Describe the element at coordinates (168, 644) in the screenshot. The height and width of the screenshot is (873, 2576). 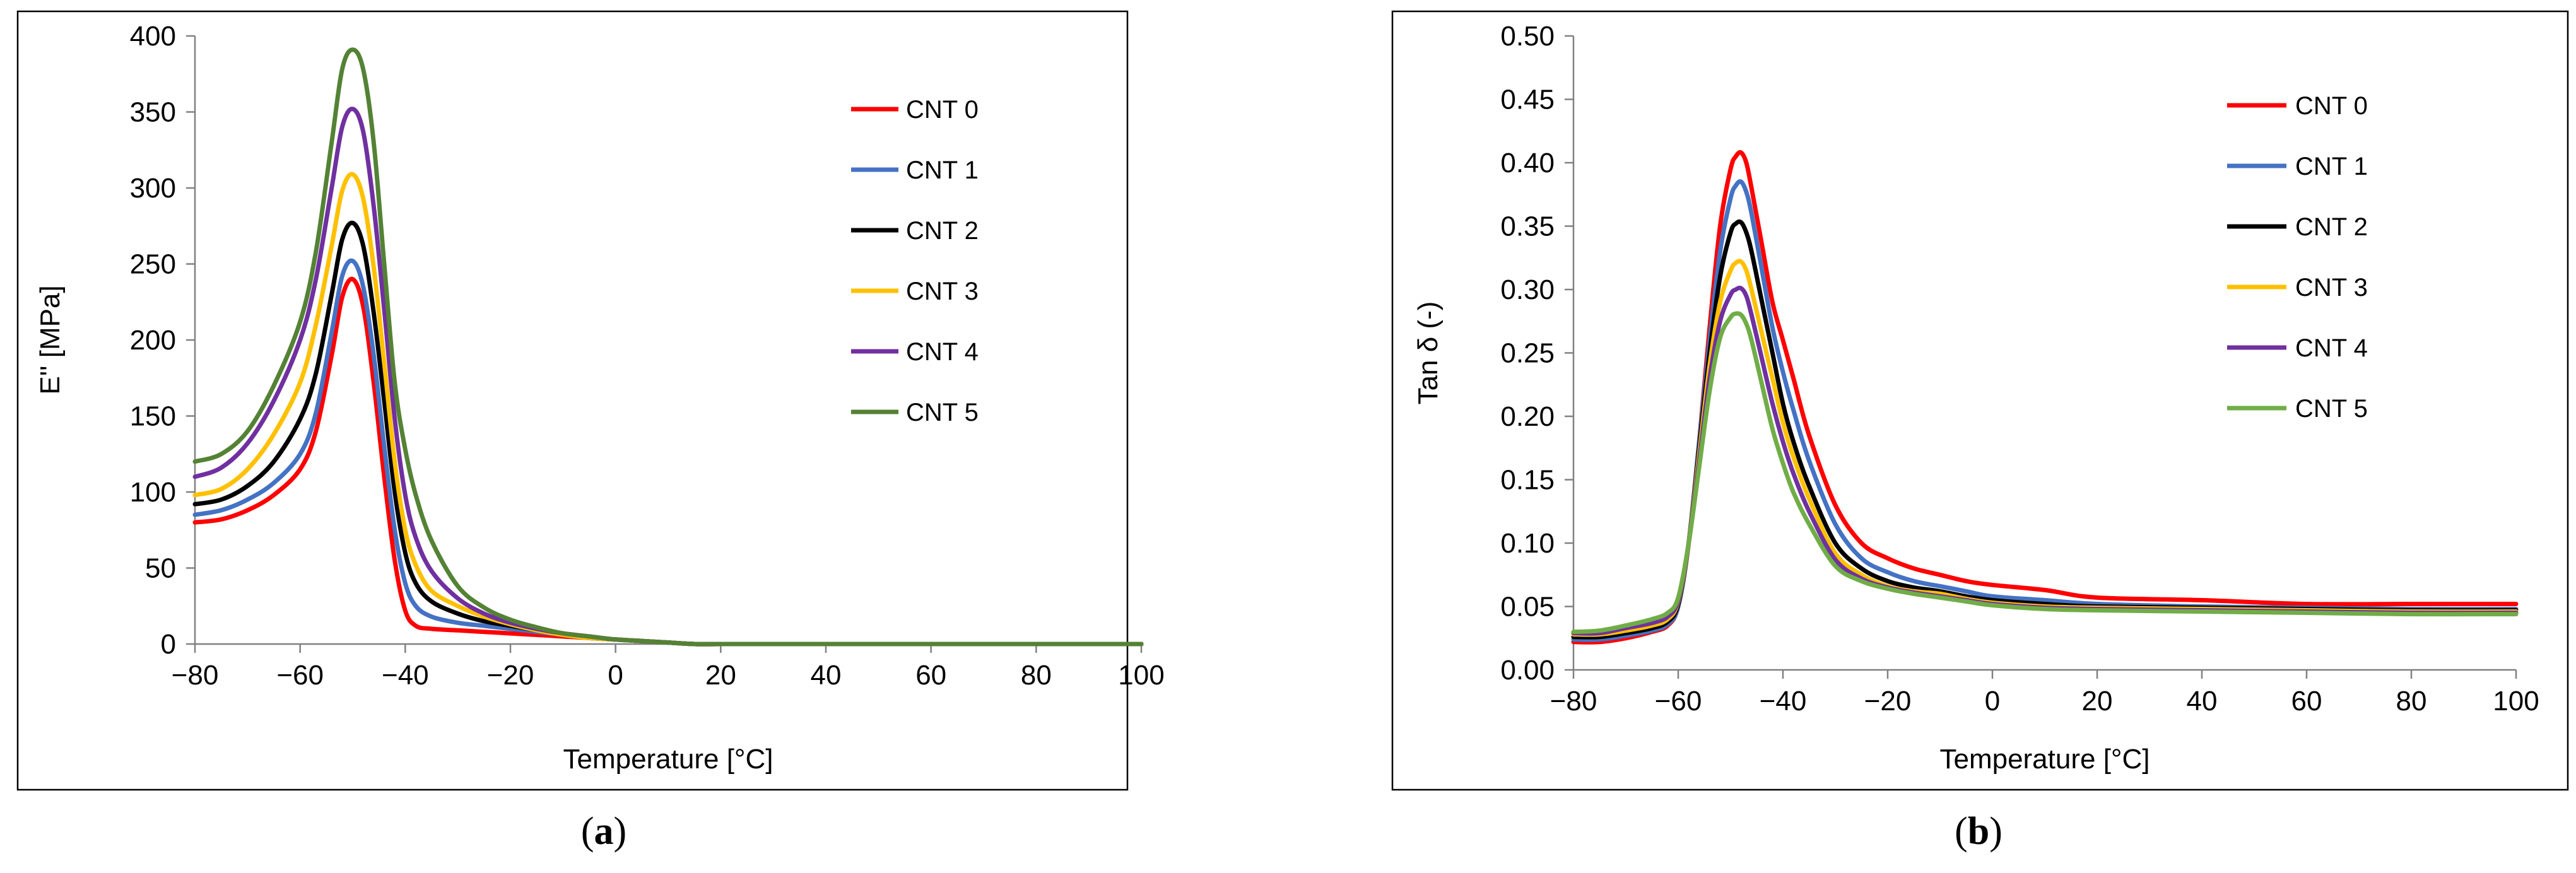
I see `y-tick-label: 0` at that location.